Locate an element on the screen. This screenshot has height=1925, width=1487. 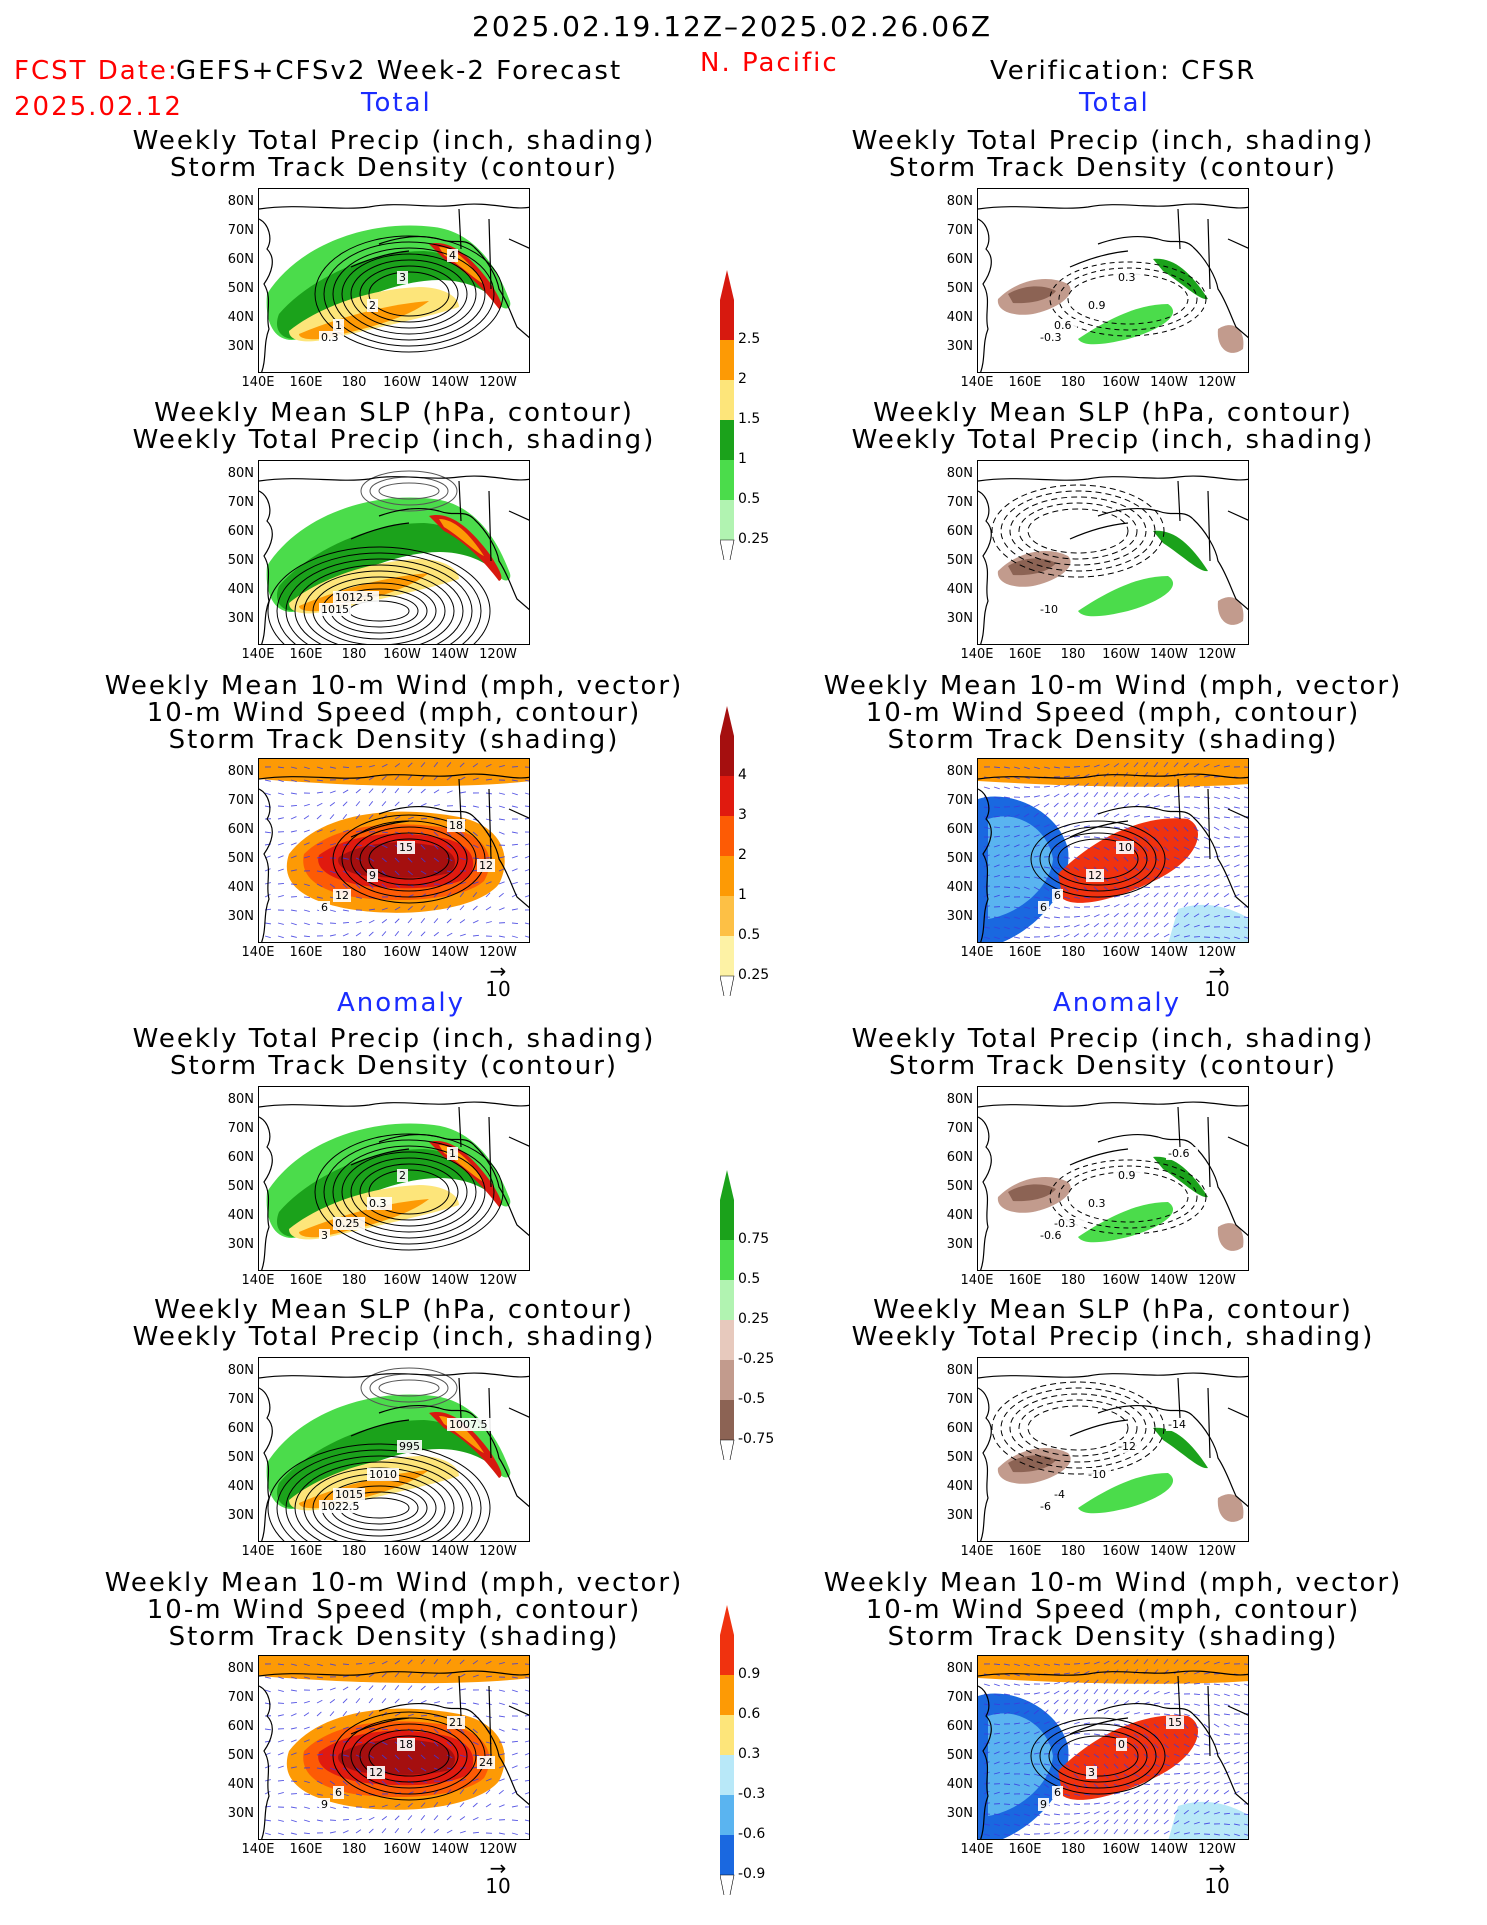
svg-text: -6 is located at coordinates (1045, 1506).